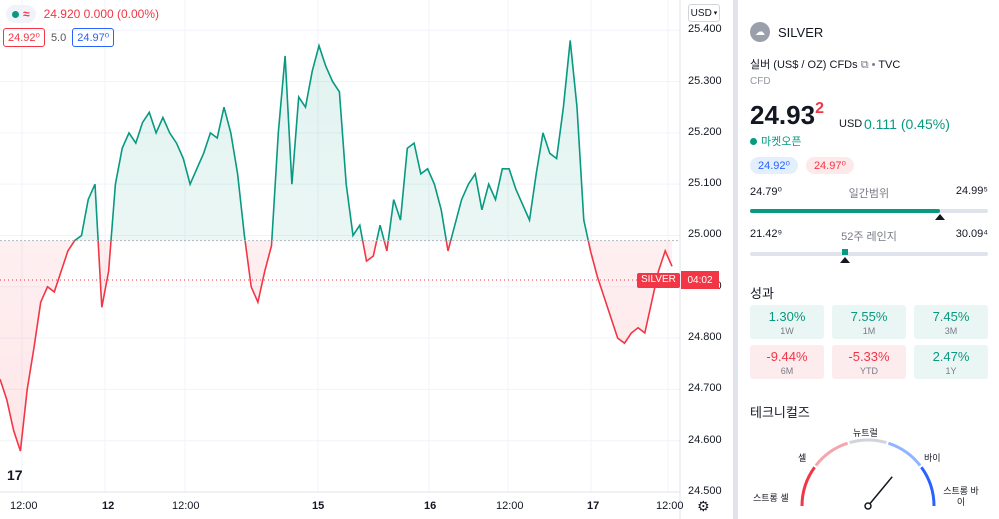 The height and width of the screenshot is (519, 999). I want to click on y-tick-label: 24.700, so click(705, 388).